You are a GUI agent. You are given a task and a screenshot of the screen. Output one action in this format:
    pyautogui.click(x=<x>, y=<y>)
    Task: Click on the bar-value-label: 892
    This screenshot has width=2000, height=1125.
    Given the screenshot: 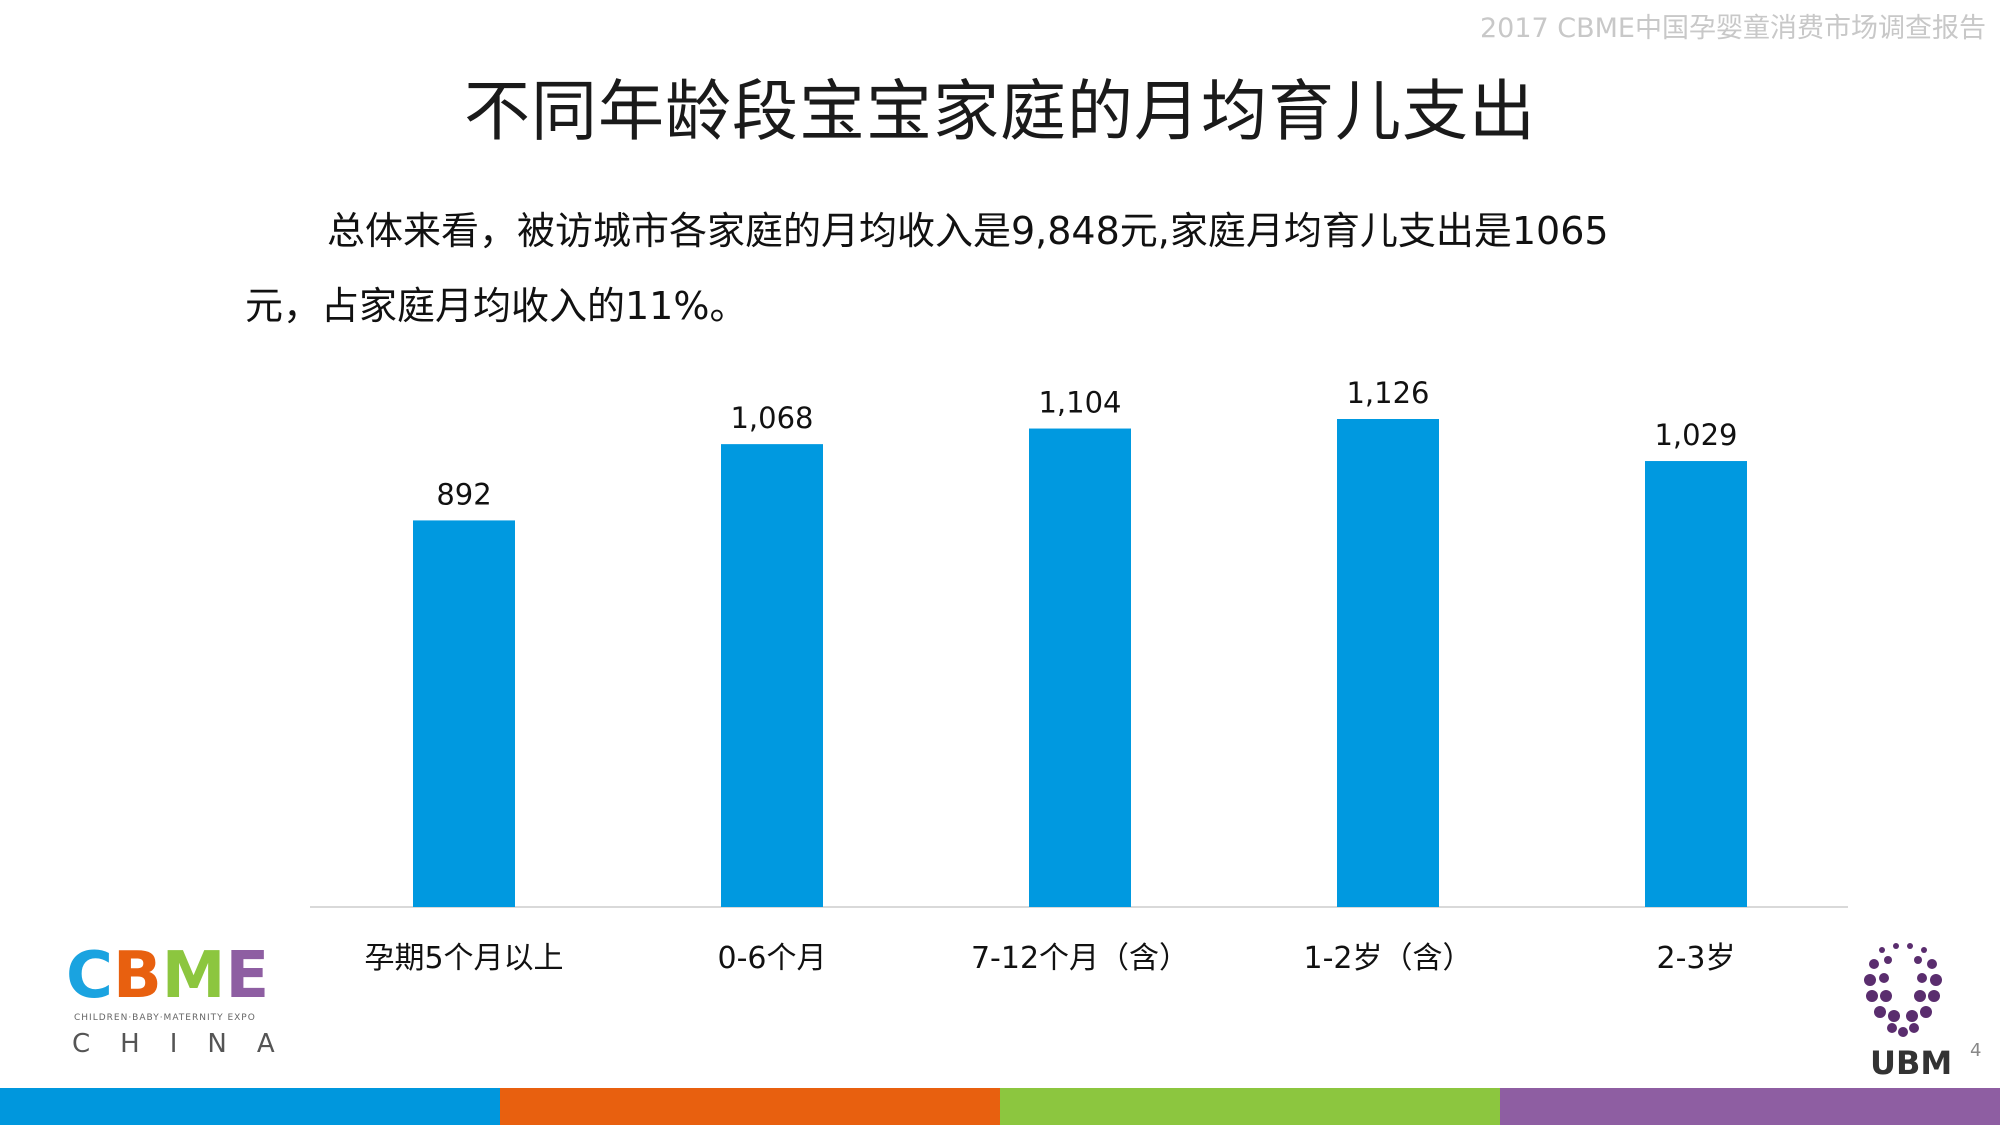 What is the action you would take?
    pyautogui.click(x=463, y=494)
    